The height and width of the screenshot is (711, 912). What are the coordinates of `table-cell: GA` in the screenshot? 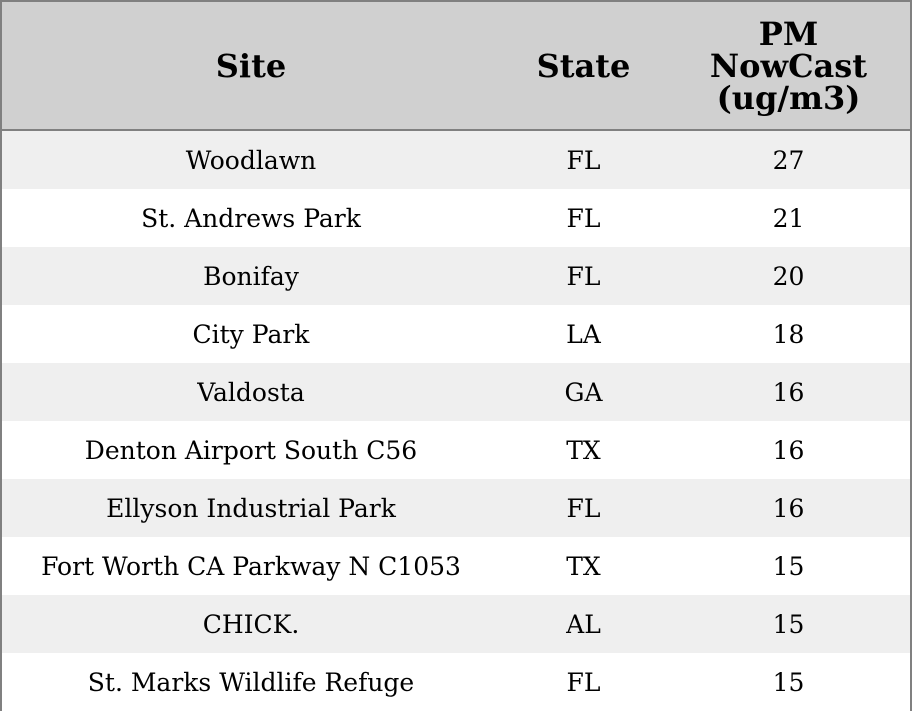 It's located at (583, 392).